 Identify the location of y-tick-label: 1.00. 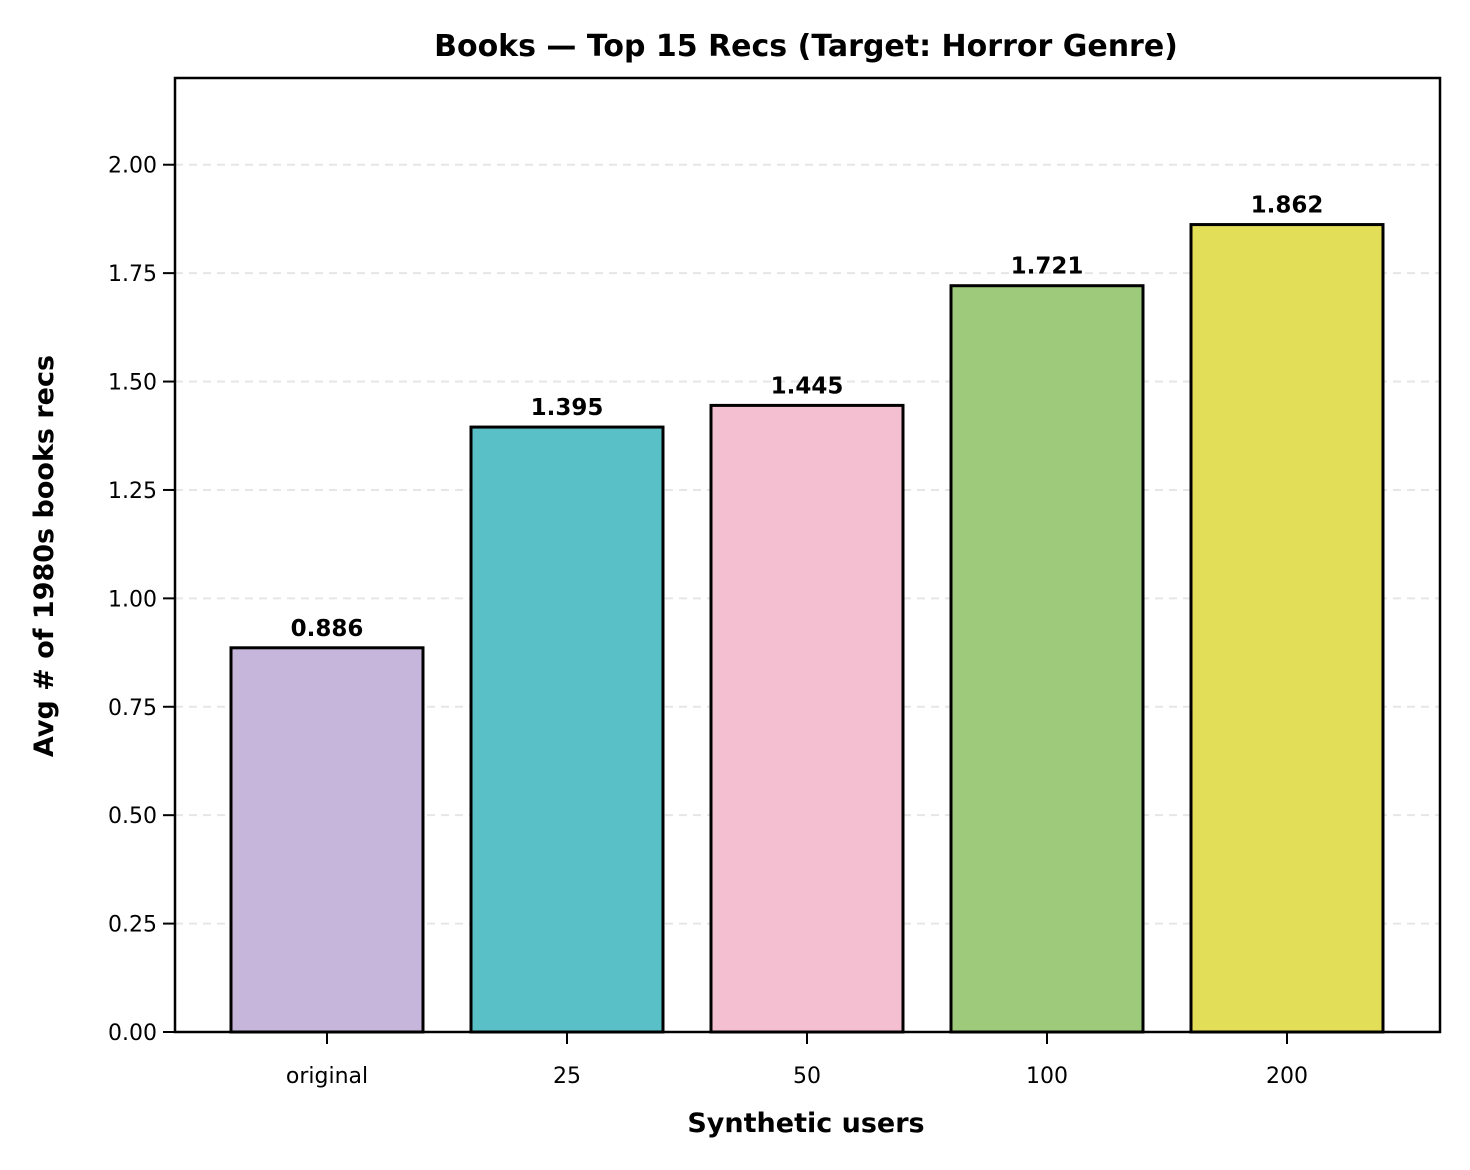
(132, 599).